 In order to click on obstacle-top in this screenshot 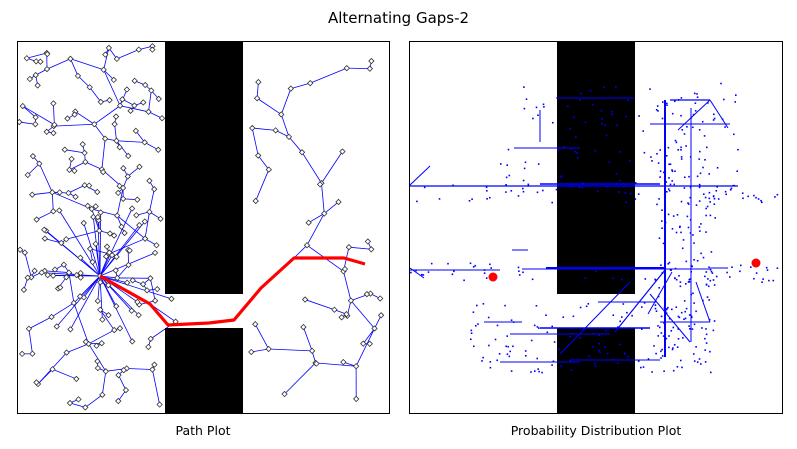, I will do `click(596, 168)`.